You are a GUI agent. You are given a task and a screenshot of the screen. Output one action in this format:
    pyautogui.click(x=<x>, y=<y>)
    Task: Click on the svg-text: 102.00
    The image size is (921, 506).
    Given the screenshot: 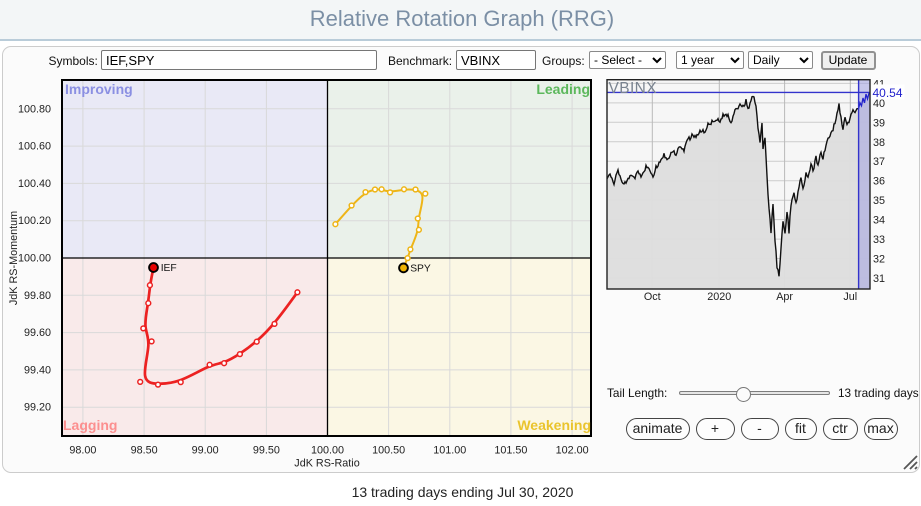 What is the action you would take?
    pyautogui.click(x=572, y=451)
    